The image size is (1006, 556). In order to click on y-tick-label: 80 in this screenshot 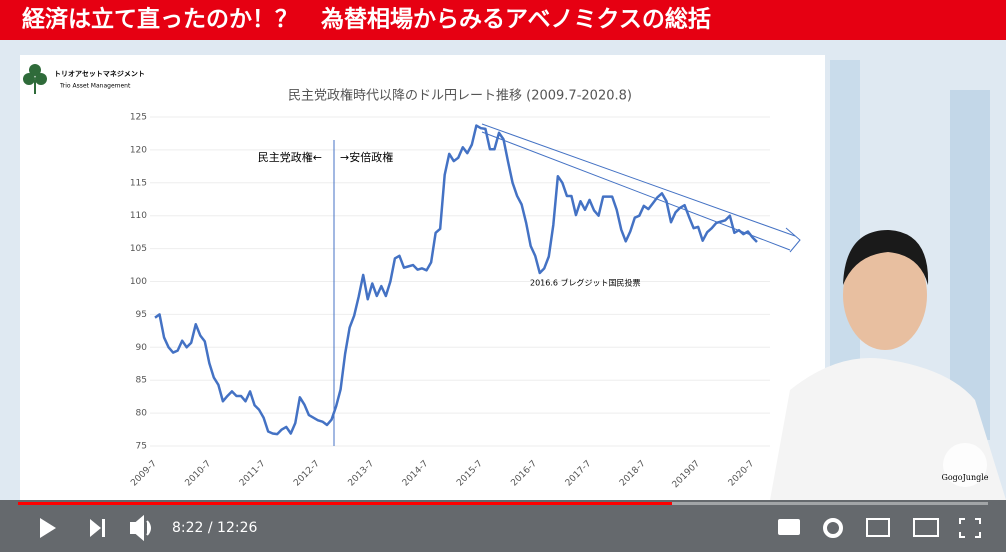, I will do `click(142, 414)`.